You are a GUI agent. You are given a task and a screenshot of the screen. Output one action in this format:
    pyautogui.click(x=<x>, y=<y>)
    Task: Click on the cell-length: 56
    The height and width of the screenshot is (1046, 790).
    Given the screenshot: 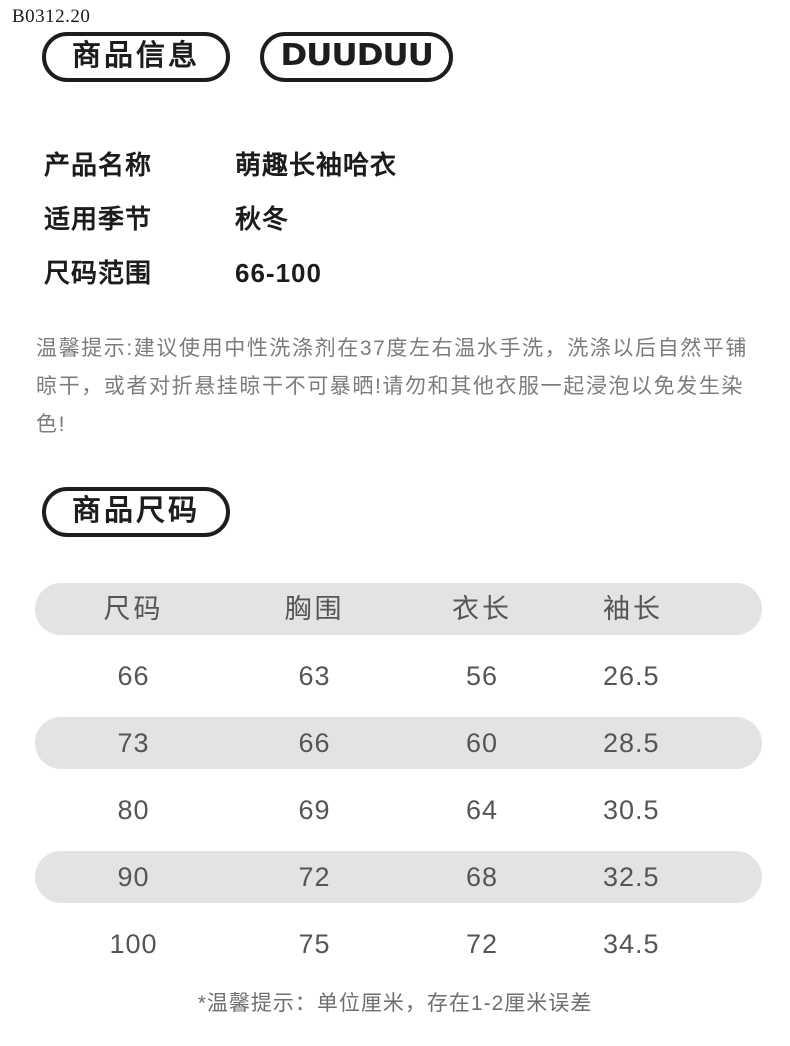 What is the action you would take?
    pyautogui.click(x=482, y=676)
    